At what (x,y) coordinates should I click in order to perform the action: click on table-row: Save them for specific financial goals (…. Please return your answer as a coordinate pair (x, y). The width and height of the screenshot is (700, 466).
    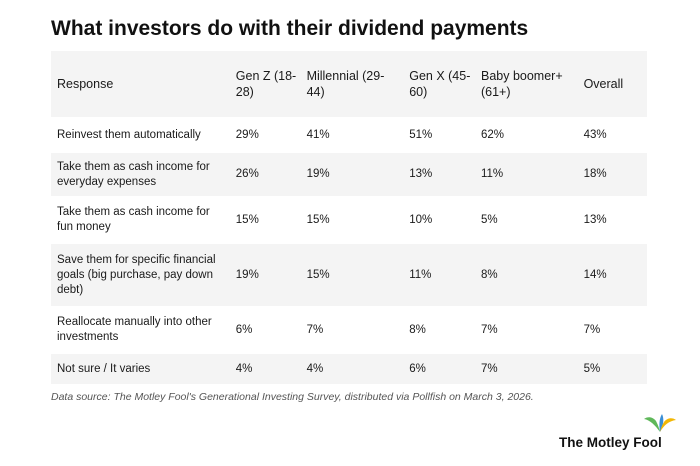
    Looking at the image, I should click on (349, 276).